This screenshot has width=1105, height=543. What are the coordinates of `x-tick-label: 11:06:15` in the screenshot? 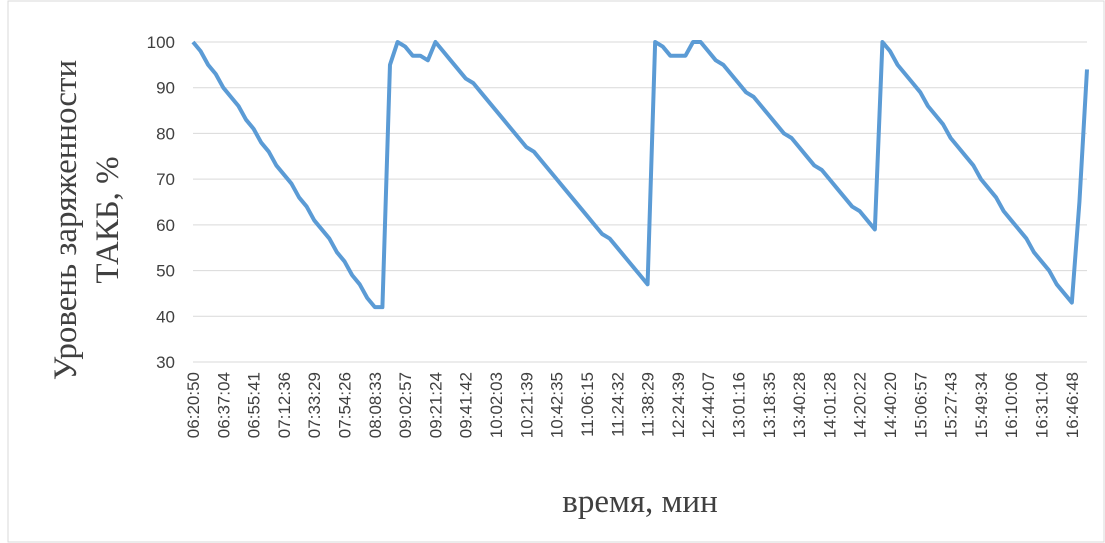 It's located at (587, 404).